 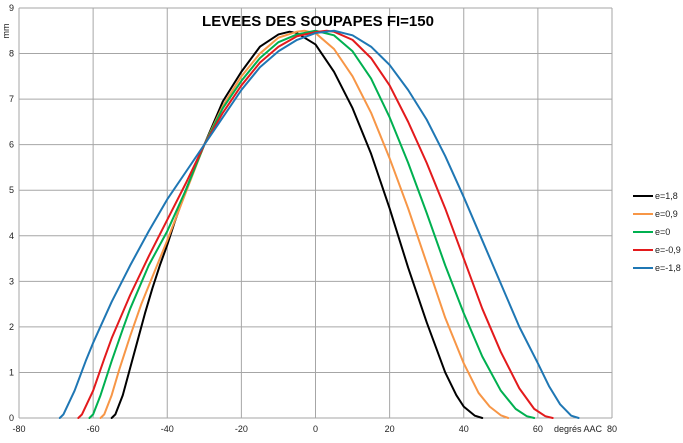 I want to click on y-tick-label: 4, so click(x=11, y=236).